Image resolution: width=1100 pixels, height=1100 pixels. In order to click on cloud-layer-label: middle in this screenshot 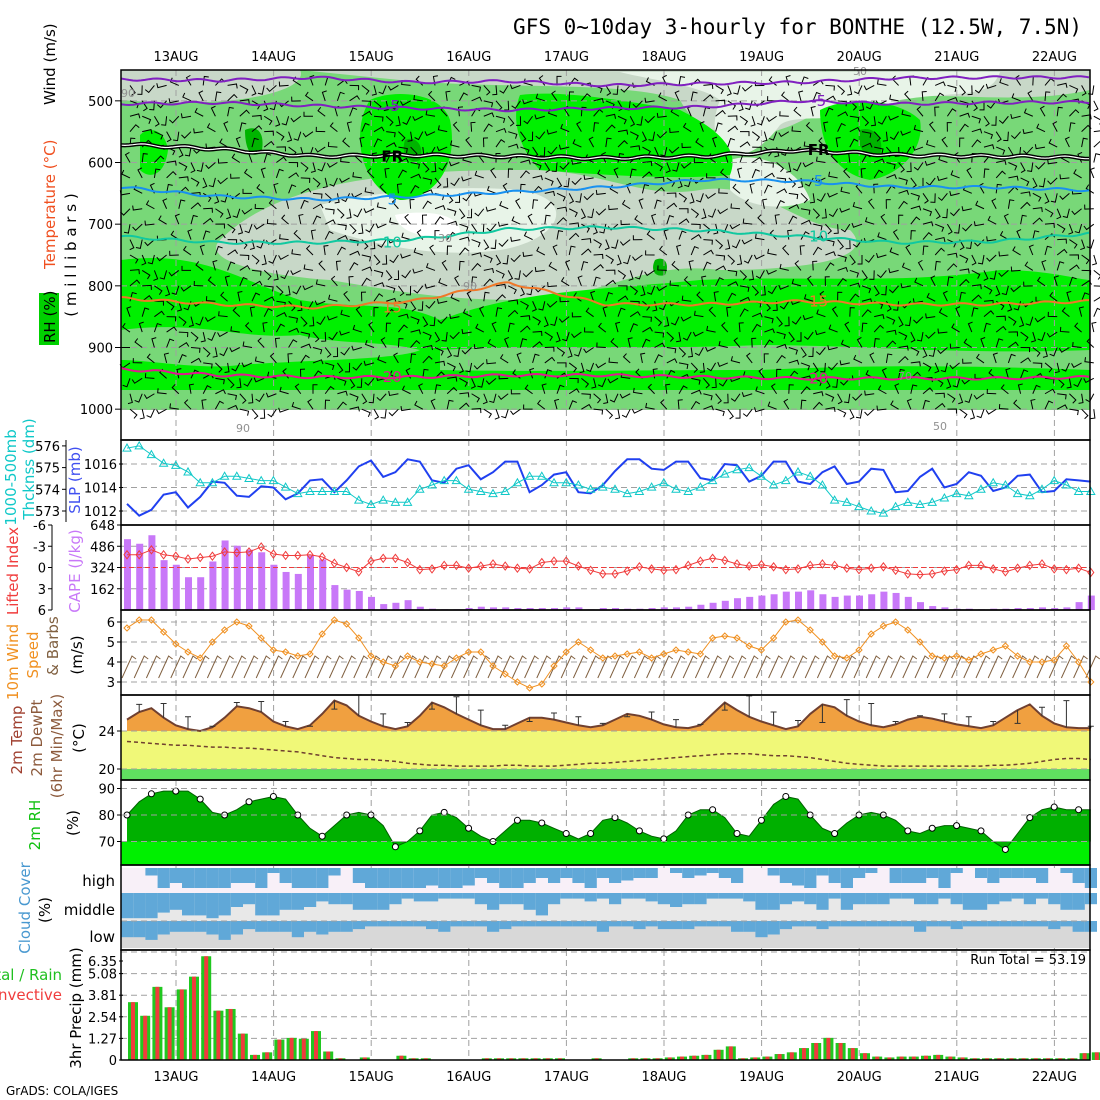, I will do `click(89, 910)`.